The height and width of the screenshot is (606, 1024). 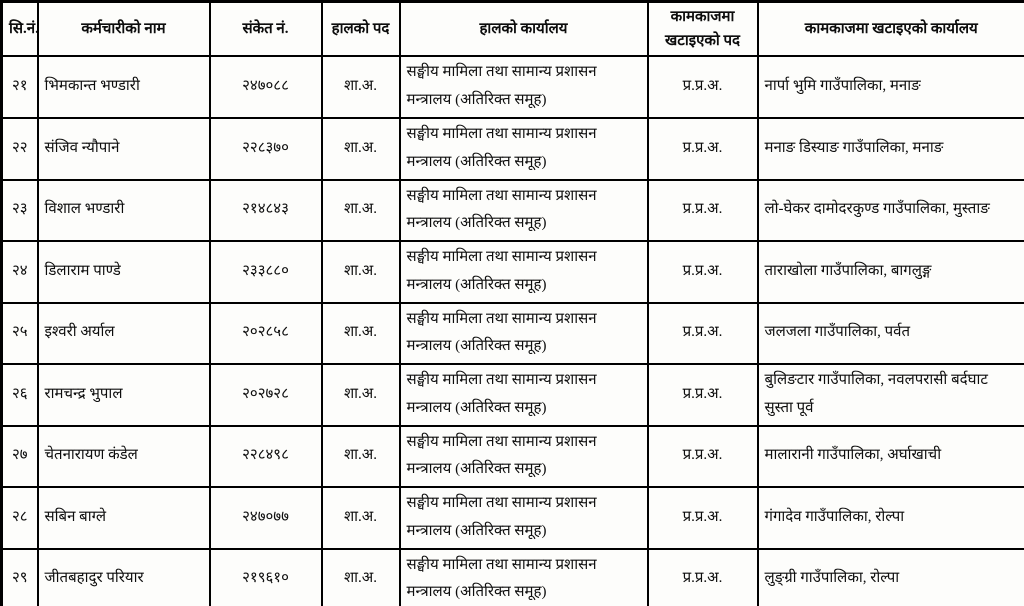 What do you see at coordinates (360, 28) in the screenshot?
I see `header-current-post: हालको पद` at bounding box center [360, 28].